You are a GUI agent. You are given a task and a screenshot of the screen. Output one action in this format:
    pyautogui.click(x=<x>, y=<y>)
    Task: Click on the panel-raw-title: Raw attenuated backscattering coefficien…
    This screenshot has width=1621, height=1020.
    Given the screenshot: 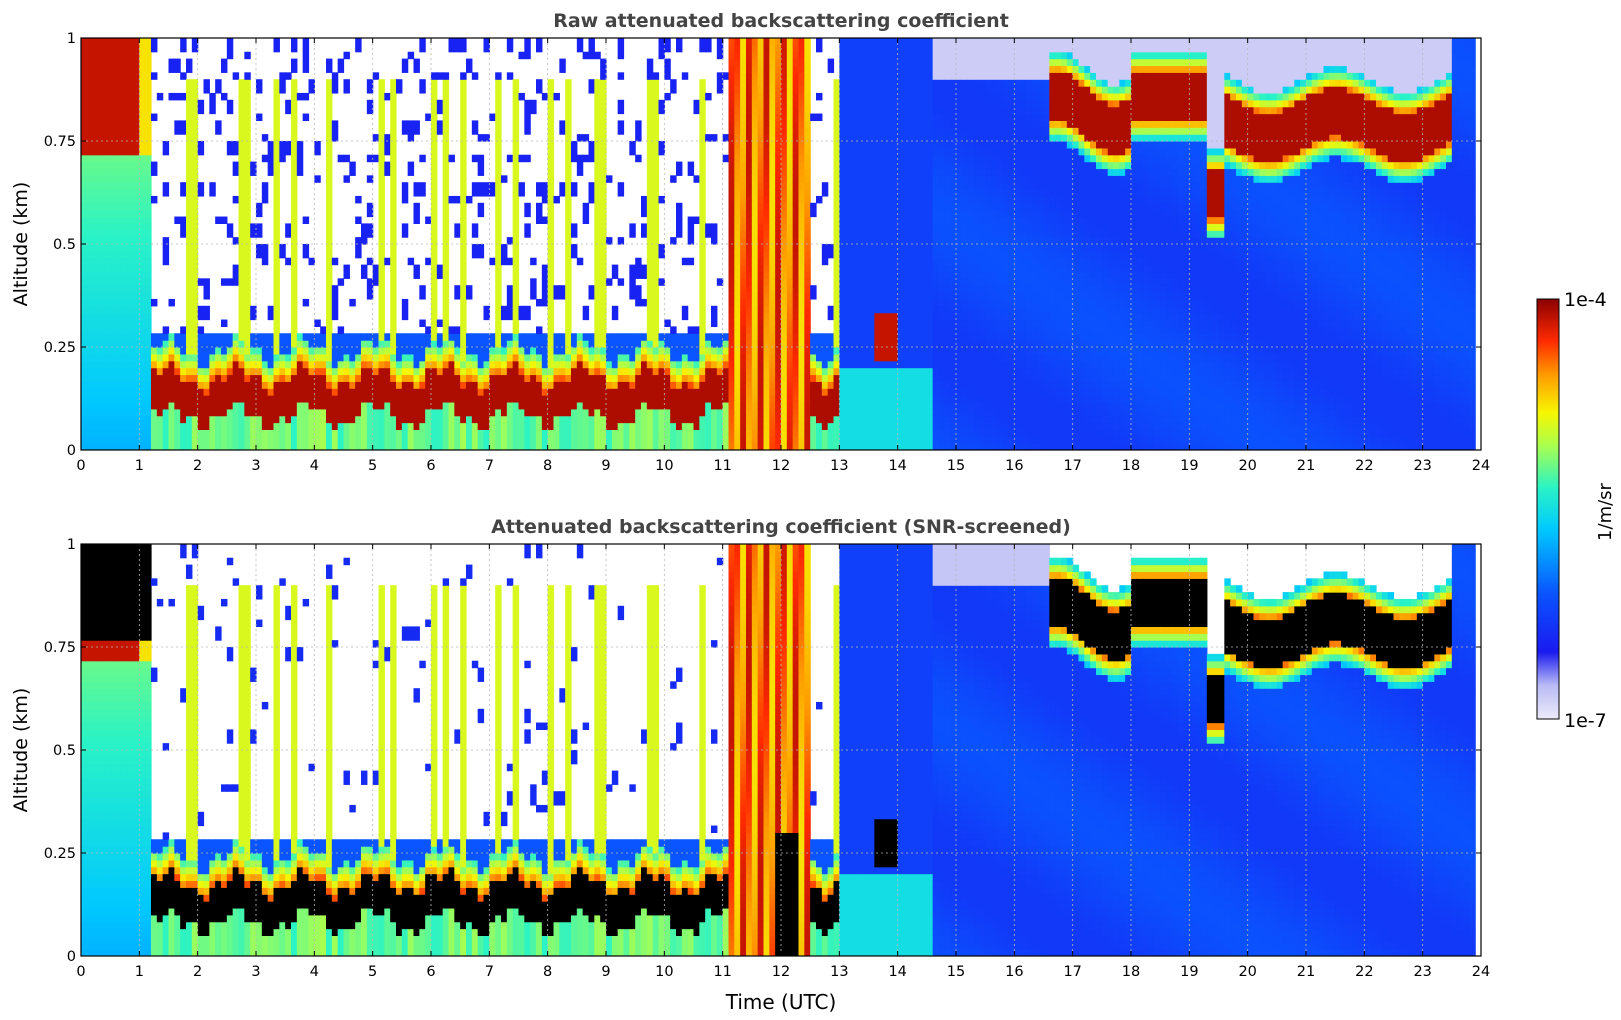 What is the action you would take?
    pyautogui.click(x=781, y=21)
    